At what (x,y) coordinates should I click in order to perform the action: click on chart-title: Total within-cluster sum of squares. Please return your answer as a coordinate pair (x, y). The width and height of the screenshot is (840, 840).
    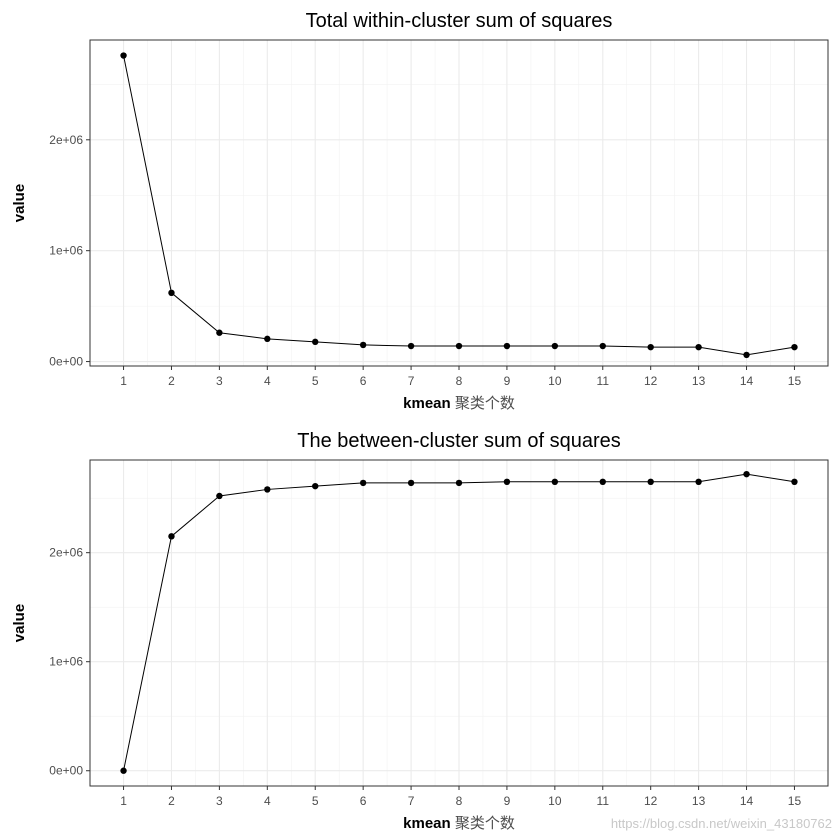
    Looking at the image, I should click on (459, 21).